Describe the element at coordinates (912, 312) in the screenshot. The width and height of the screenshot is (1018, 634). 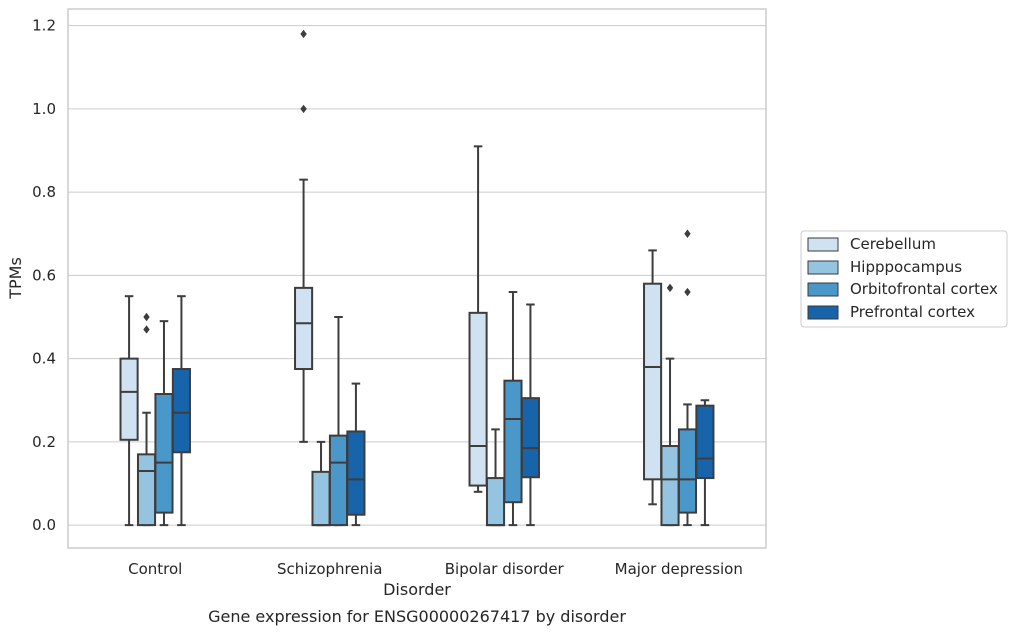
I see `legend-label: Prefrontal cortex` at that location.